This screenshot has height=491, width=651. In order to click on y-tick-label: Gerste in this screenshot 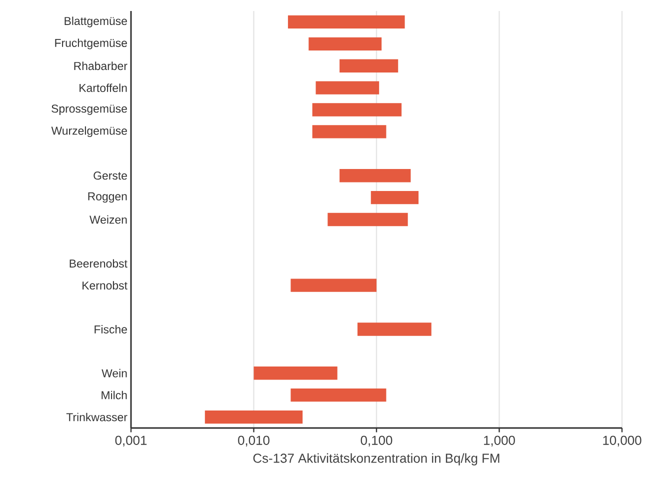, I will do `click(110, 176)`.